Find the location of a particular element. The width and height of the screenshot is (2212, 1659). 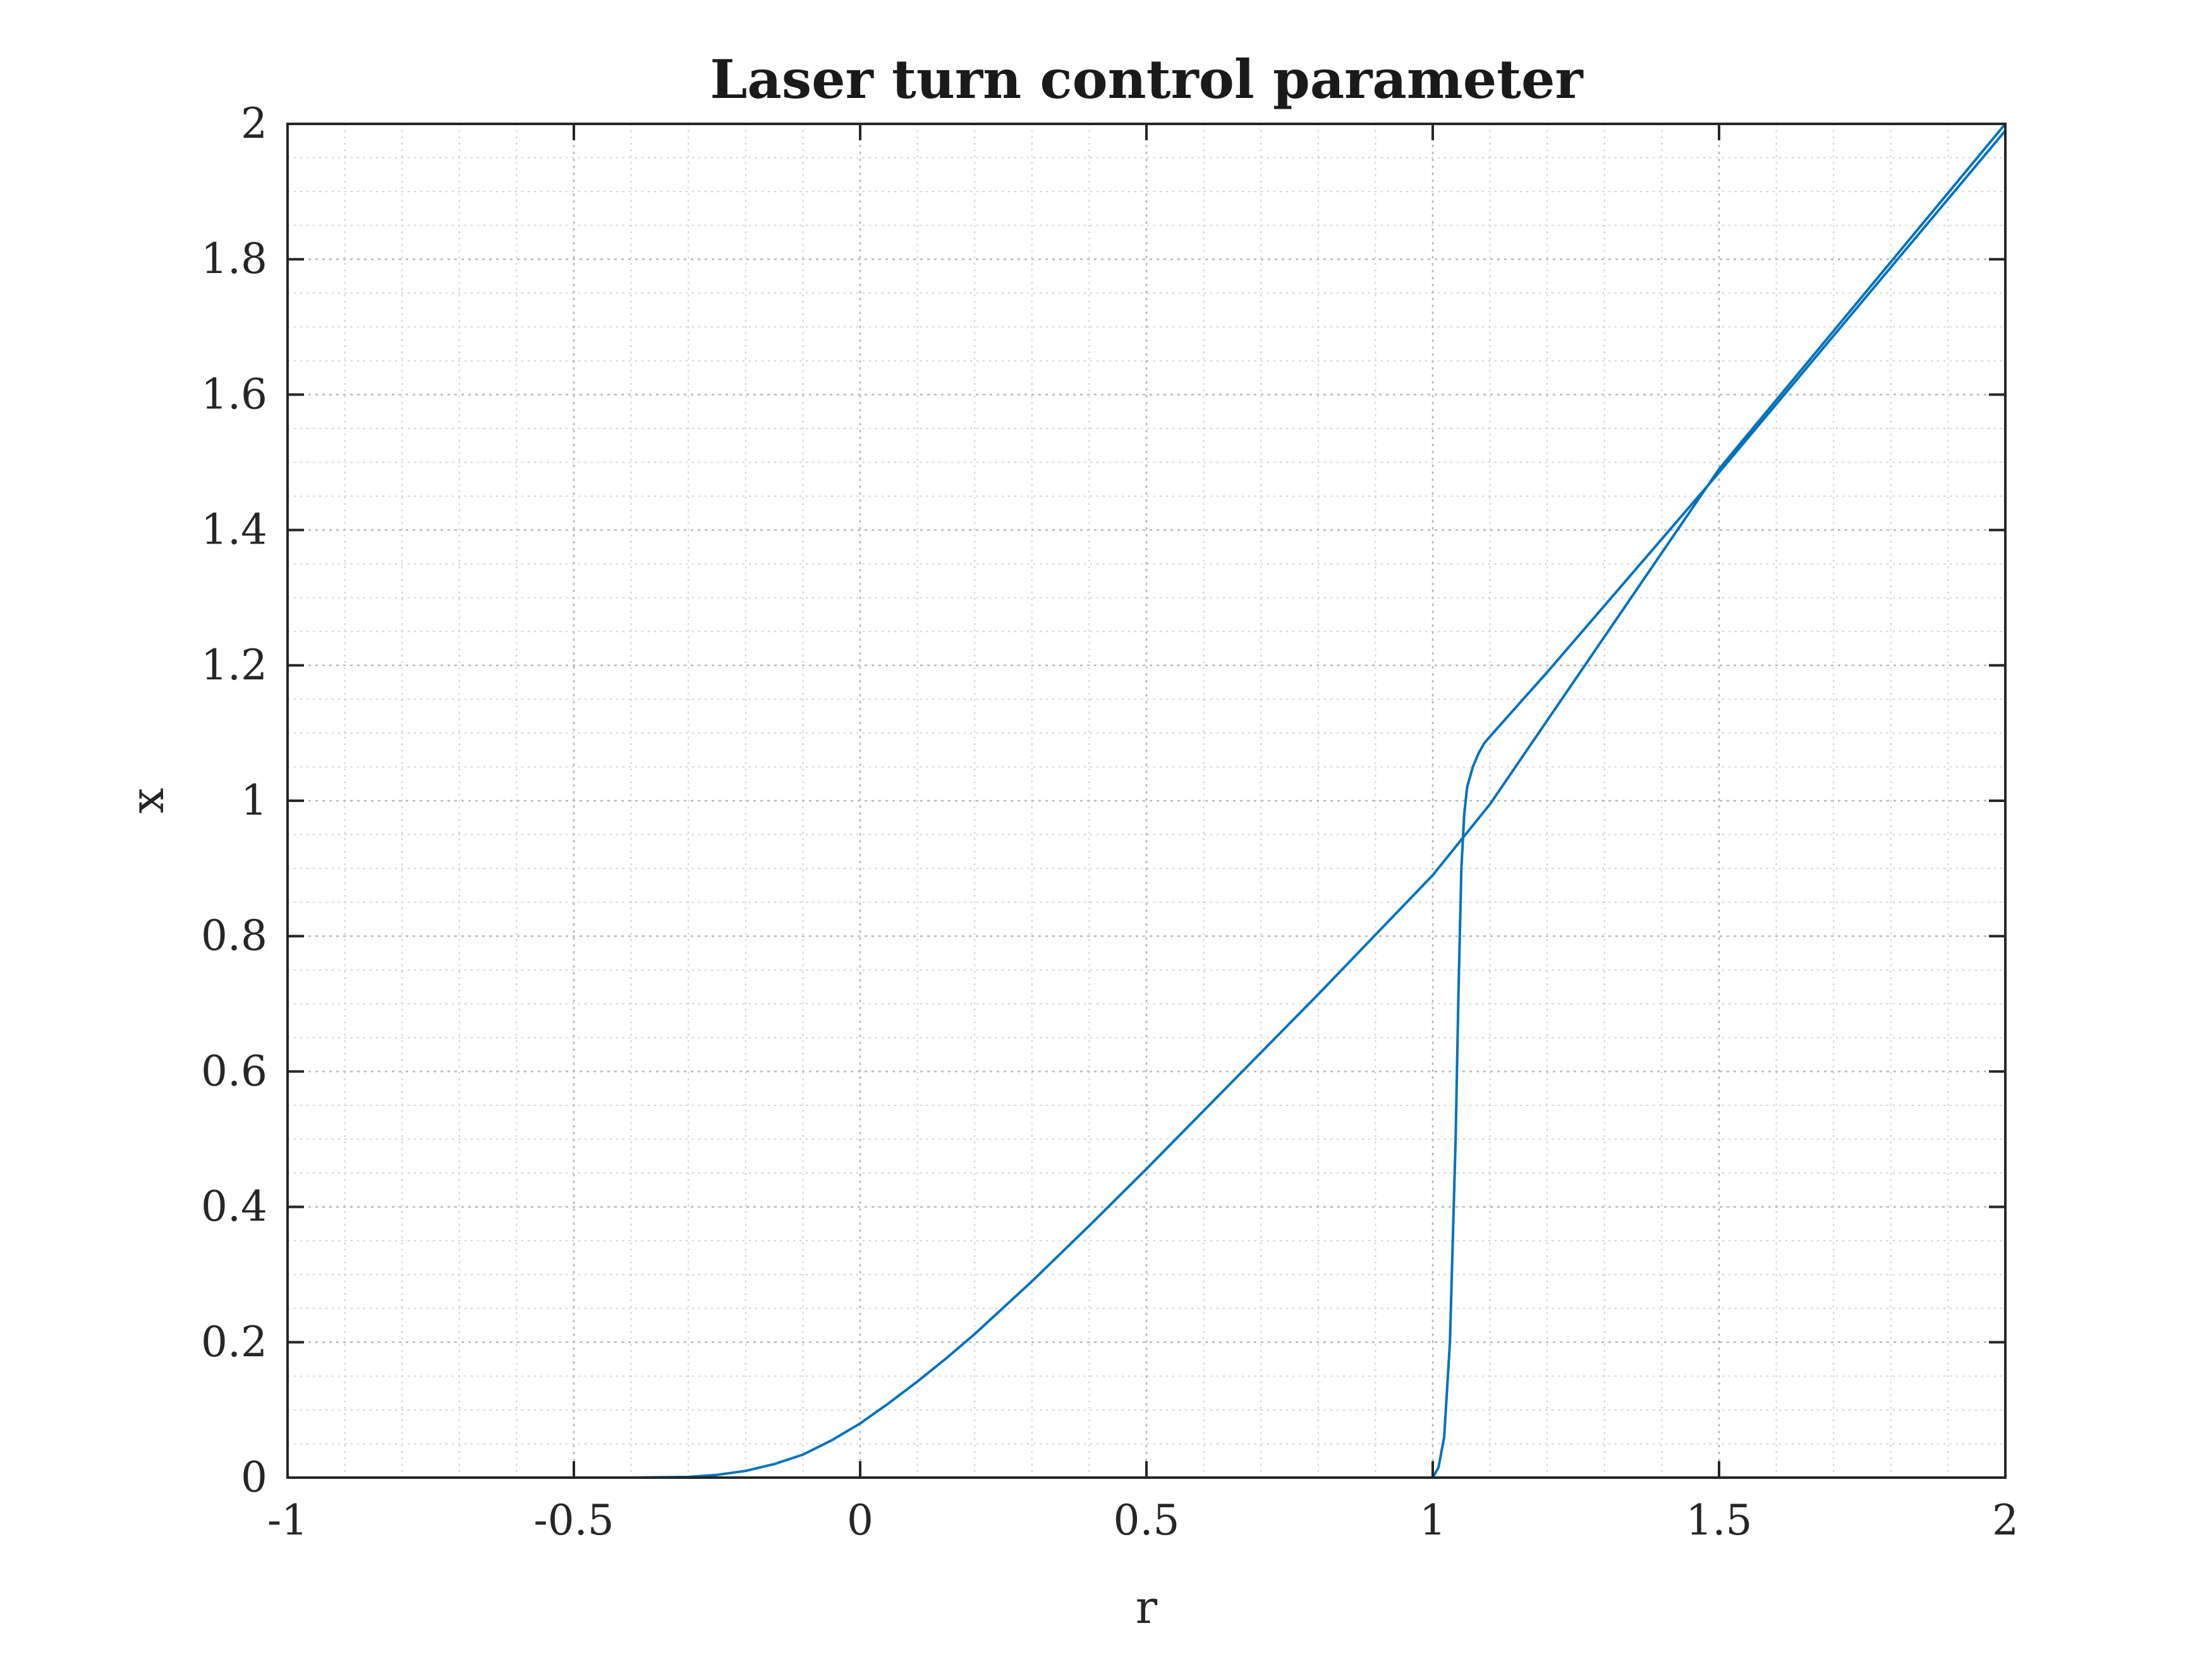

y-tick-labels: 0 0.2 0.4 0.6 0.8 1 1.2 1.4 1.6 1.8 2 is located at coordinates (234, 800).